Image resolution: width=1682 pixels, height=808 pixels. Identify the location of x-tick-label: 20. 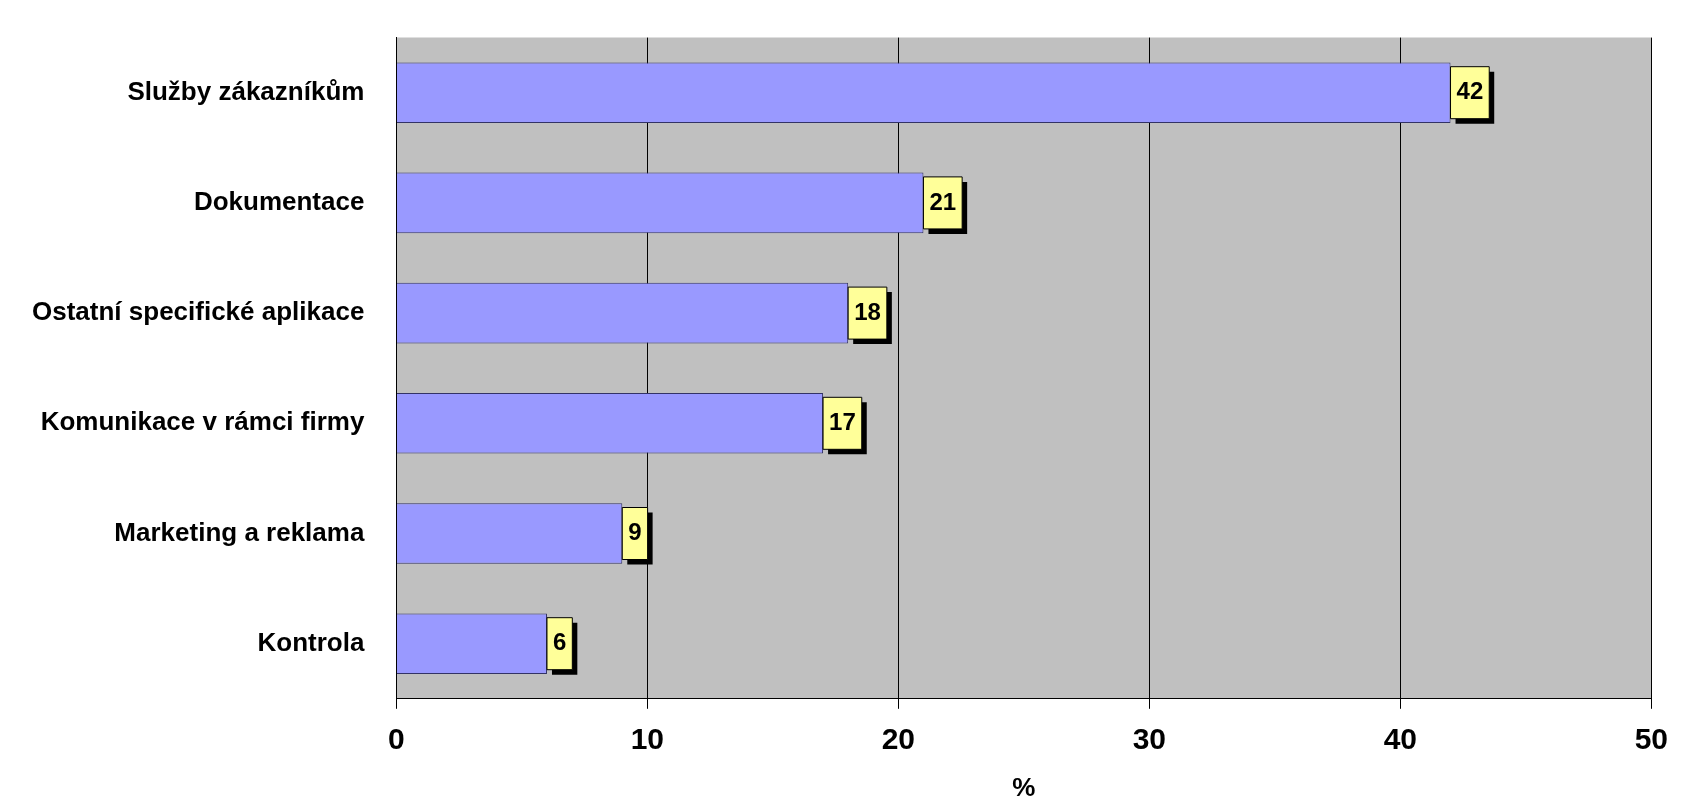
(898, 739).